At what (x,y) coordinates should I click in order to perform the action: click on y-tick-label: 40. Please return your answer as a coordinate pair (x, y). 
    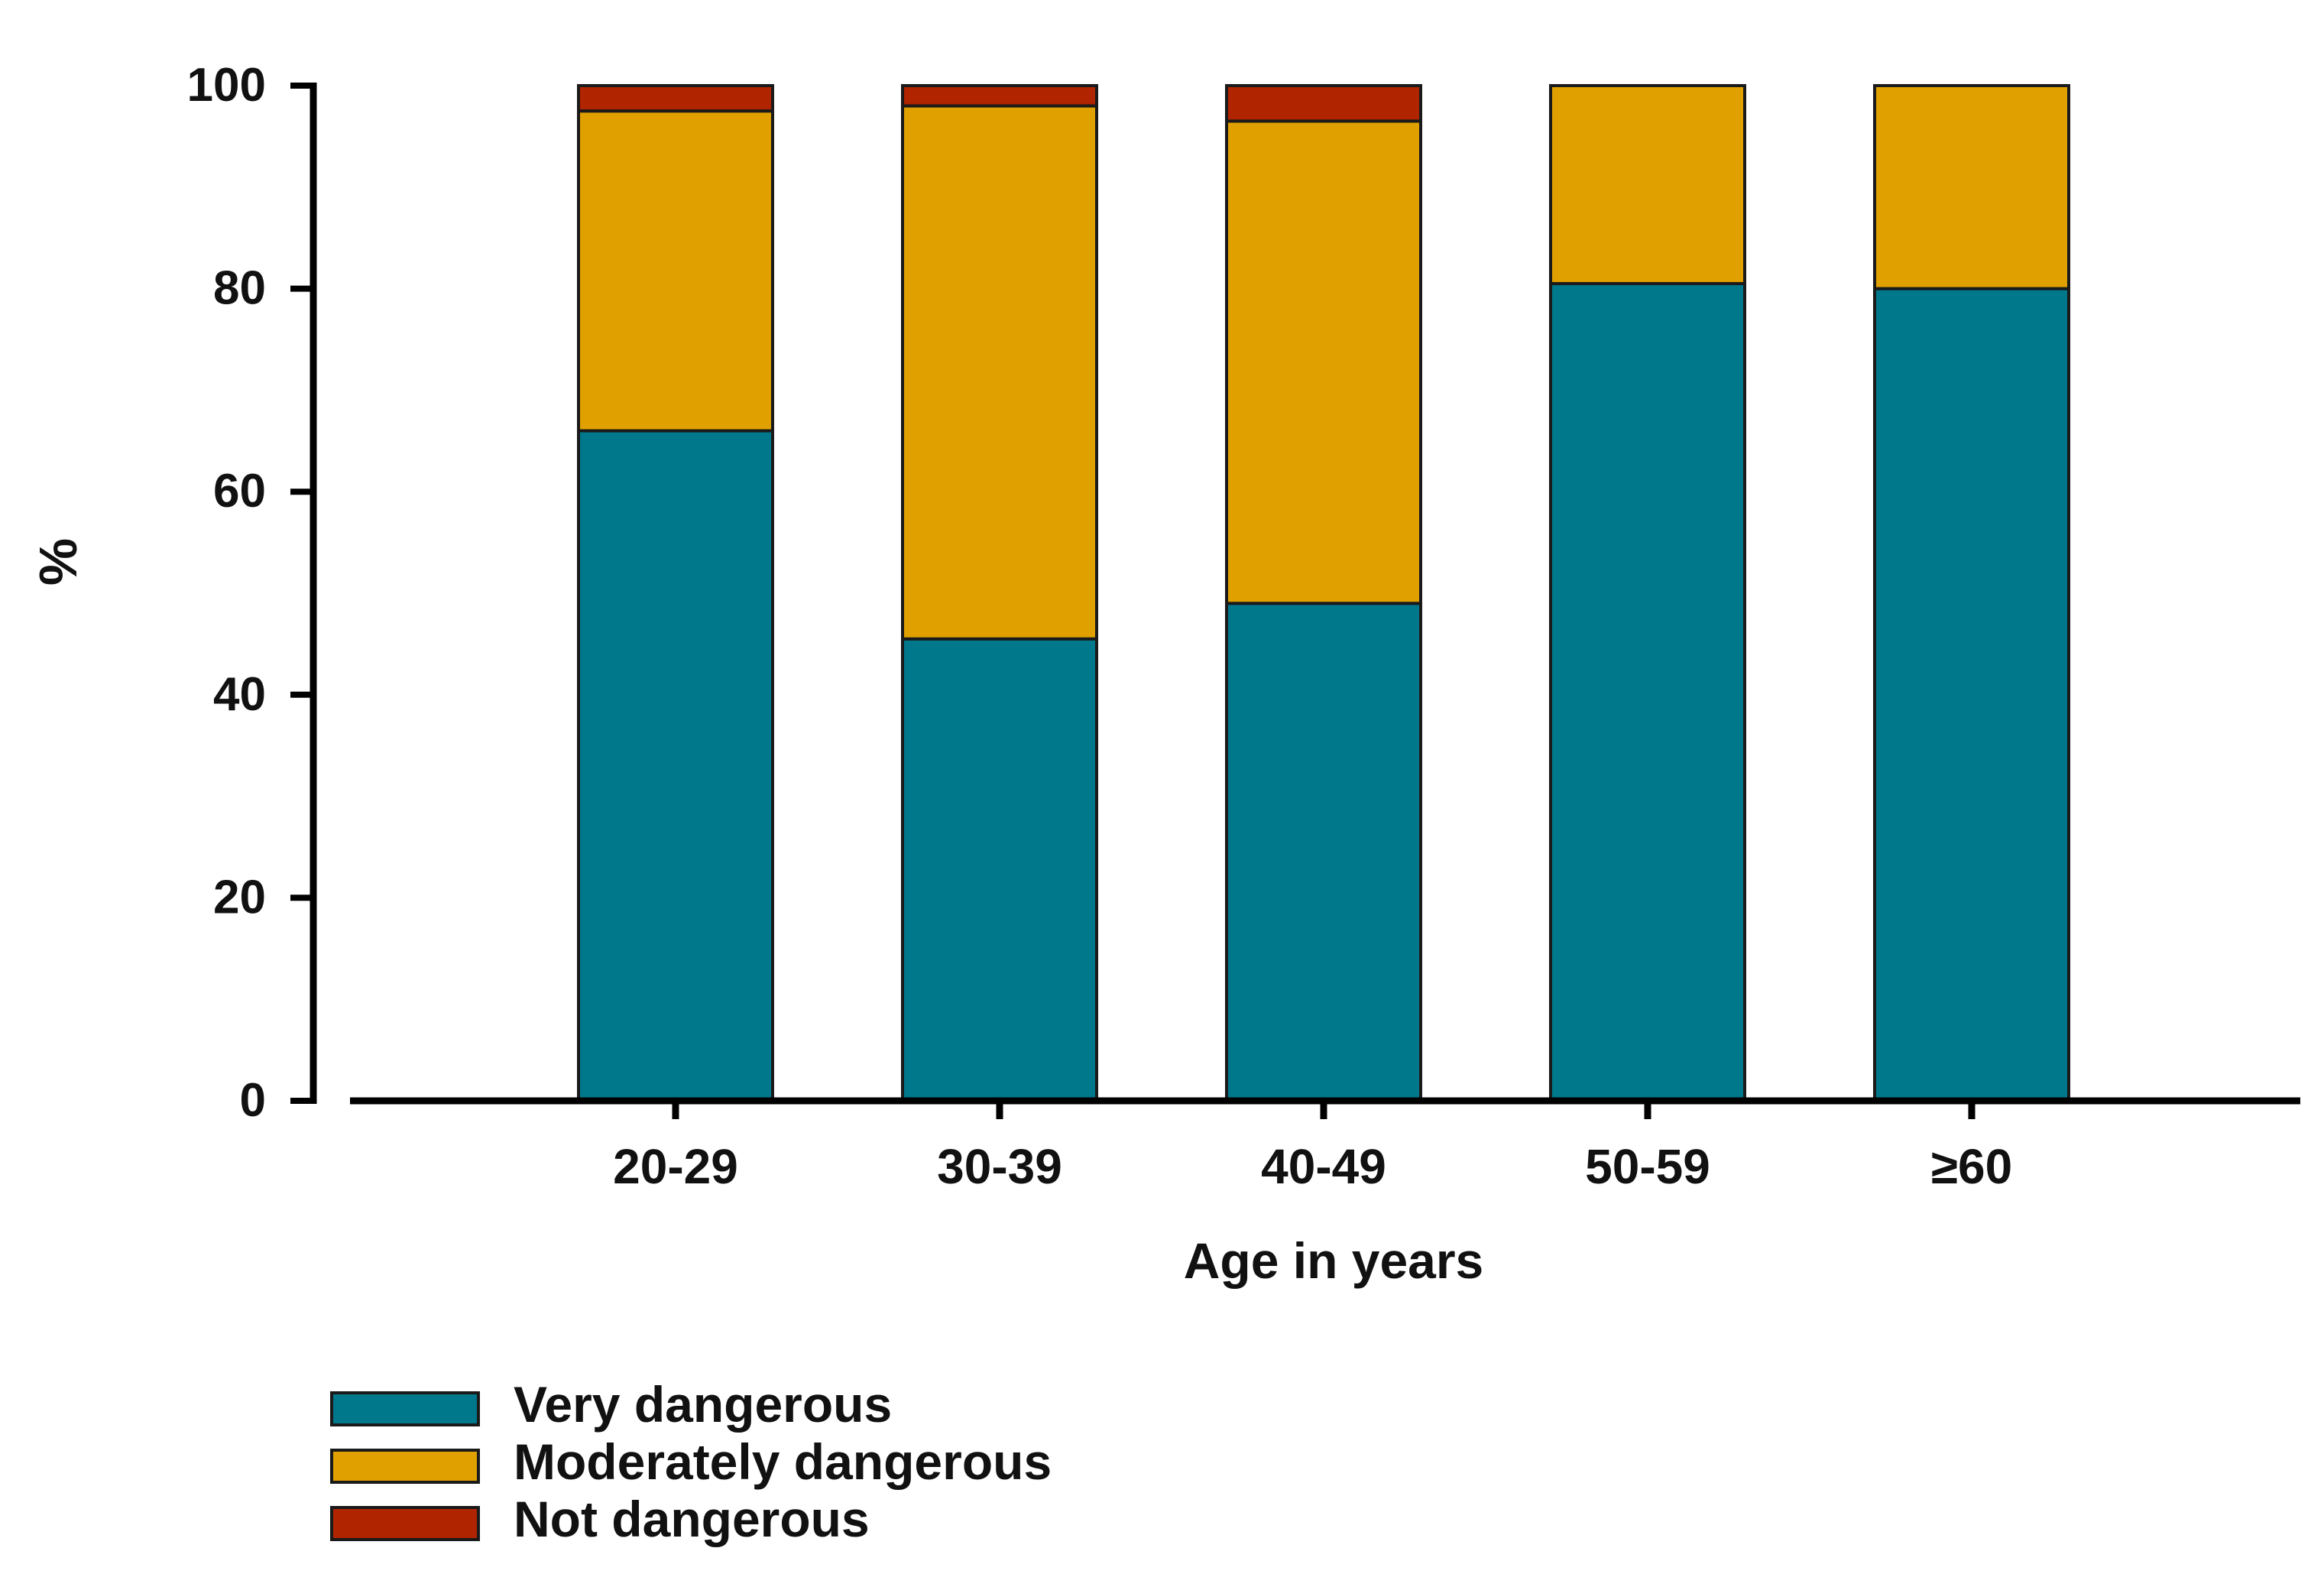
    Looking at the image, I should click on (239, 694).